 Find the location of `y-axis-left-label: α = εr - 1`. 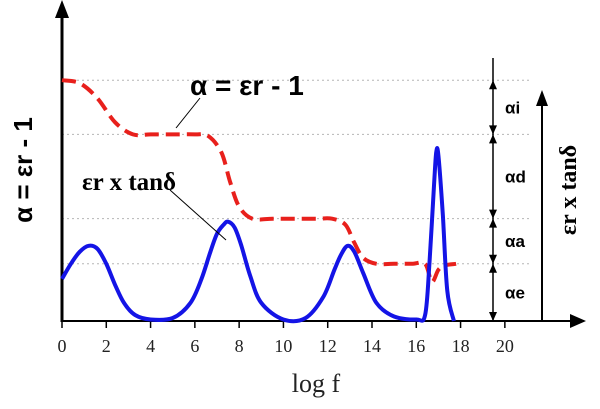

y-axis-left-label: α = εr - 1 is located at coordinates (23, 170).